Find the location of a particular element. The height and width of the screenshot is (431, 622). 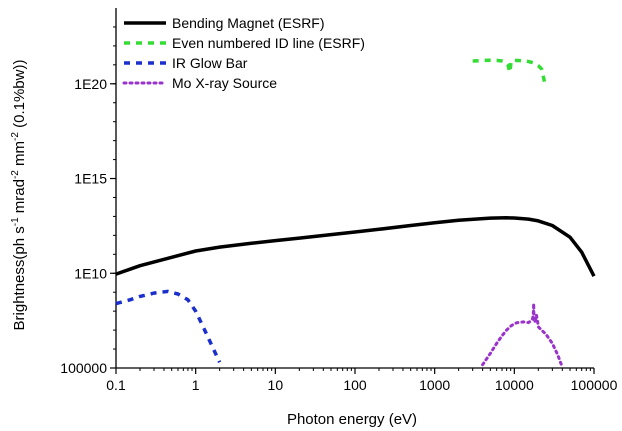

y-axis-label-sup-5: -2 is located at coordinates (15, 136).